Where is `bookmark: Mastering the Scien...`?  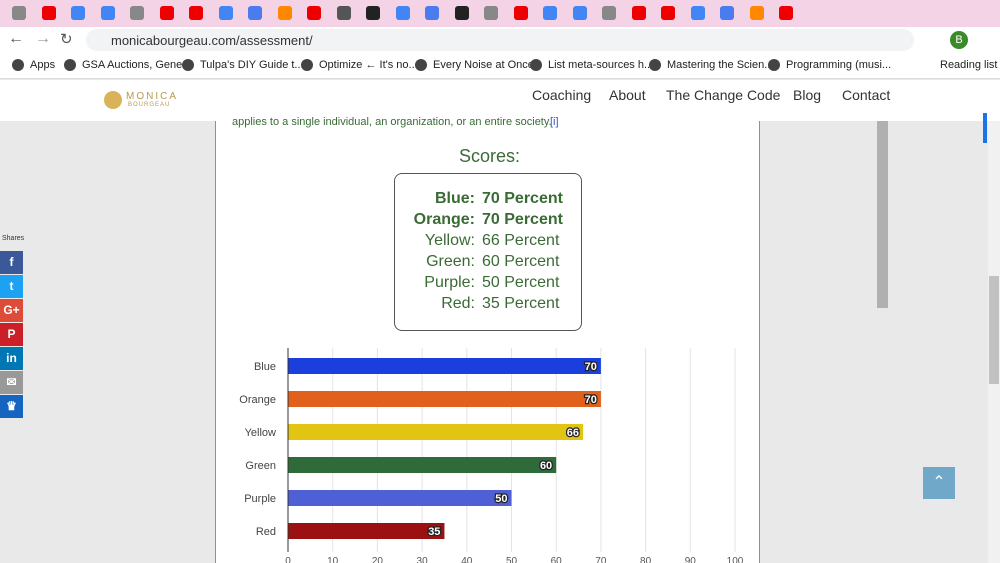
bookmark: Mastering the Scien... is located at coordinates (720, 65).